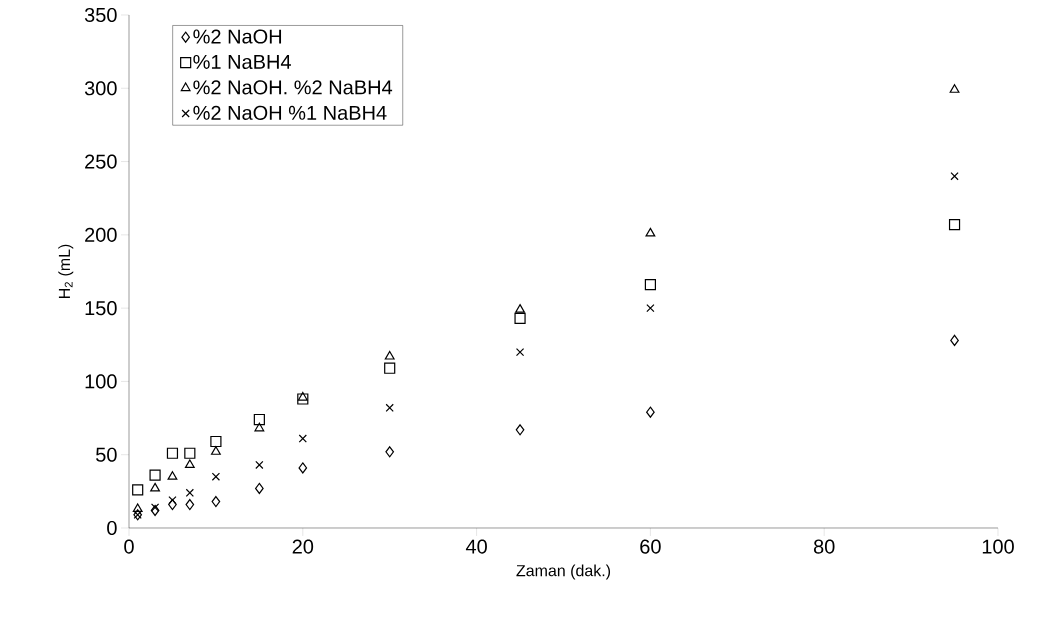 The width and height of the screenshot is (1061, 639). Describe the element at coordinates (237, 36) in the screenshot. I see `legend-label: %2 NaOH` at that location.